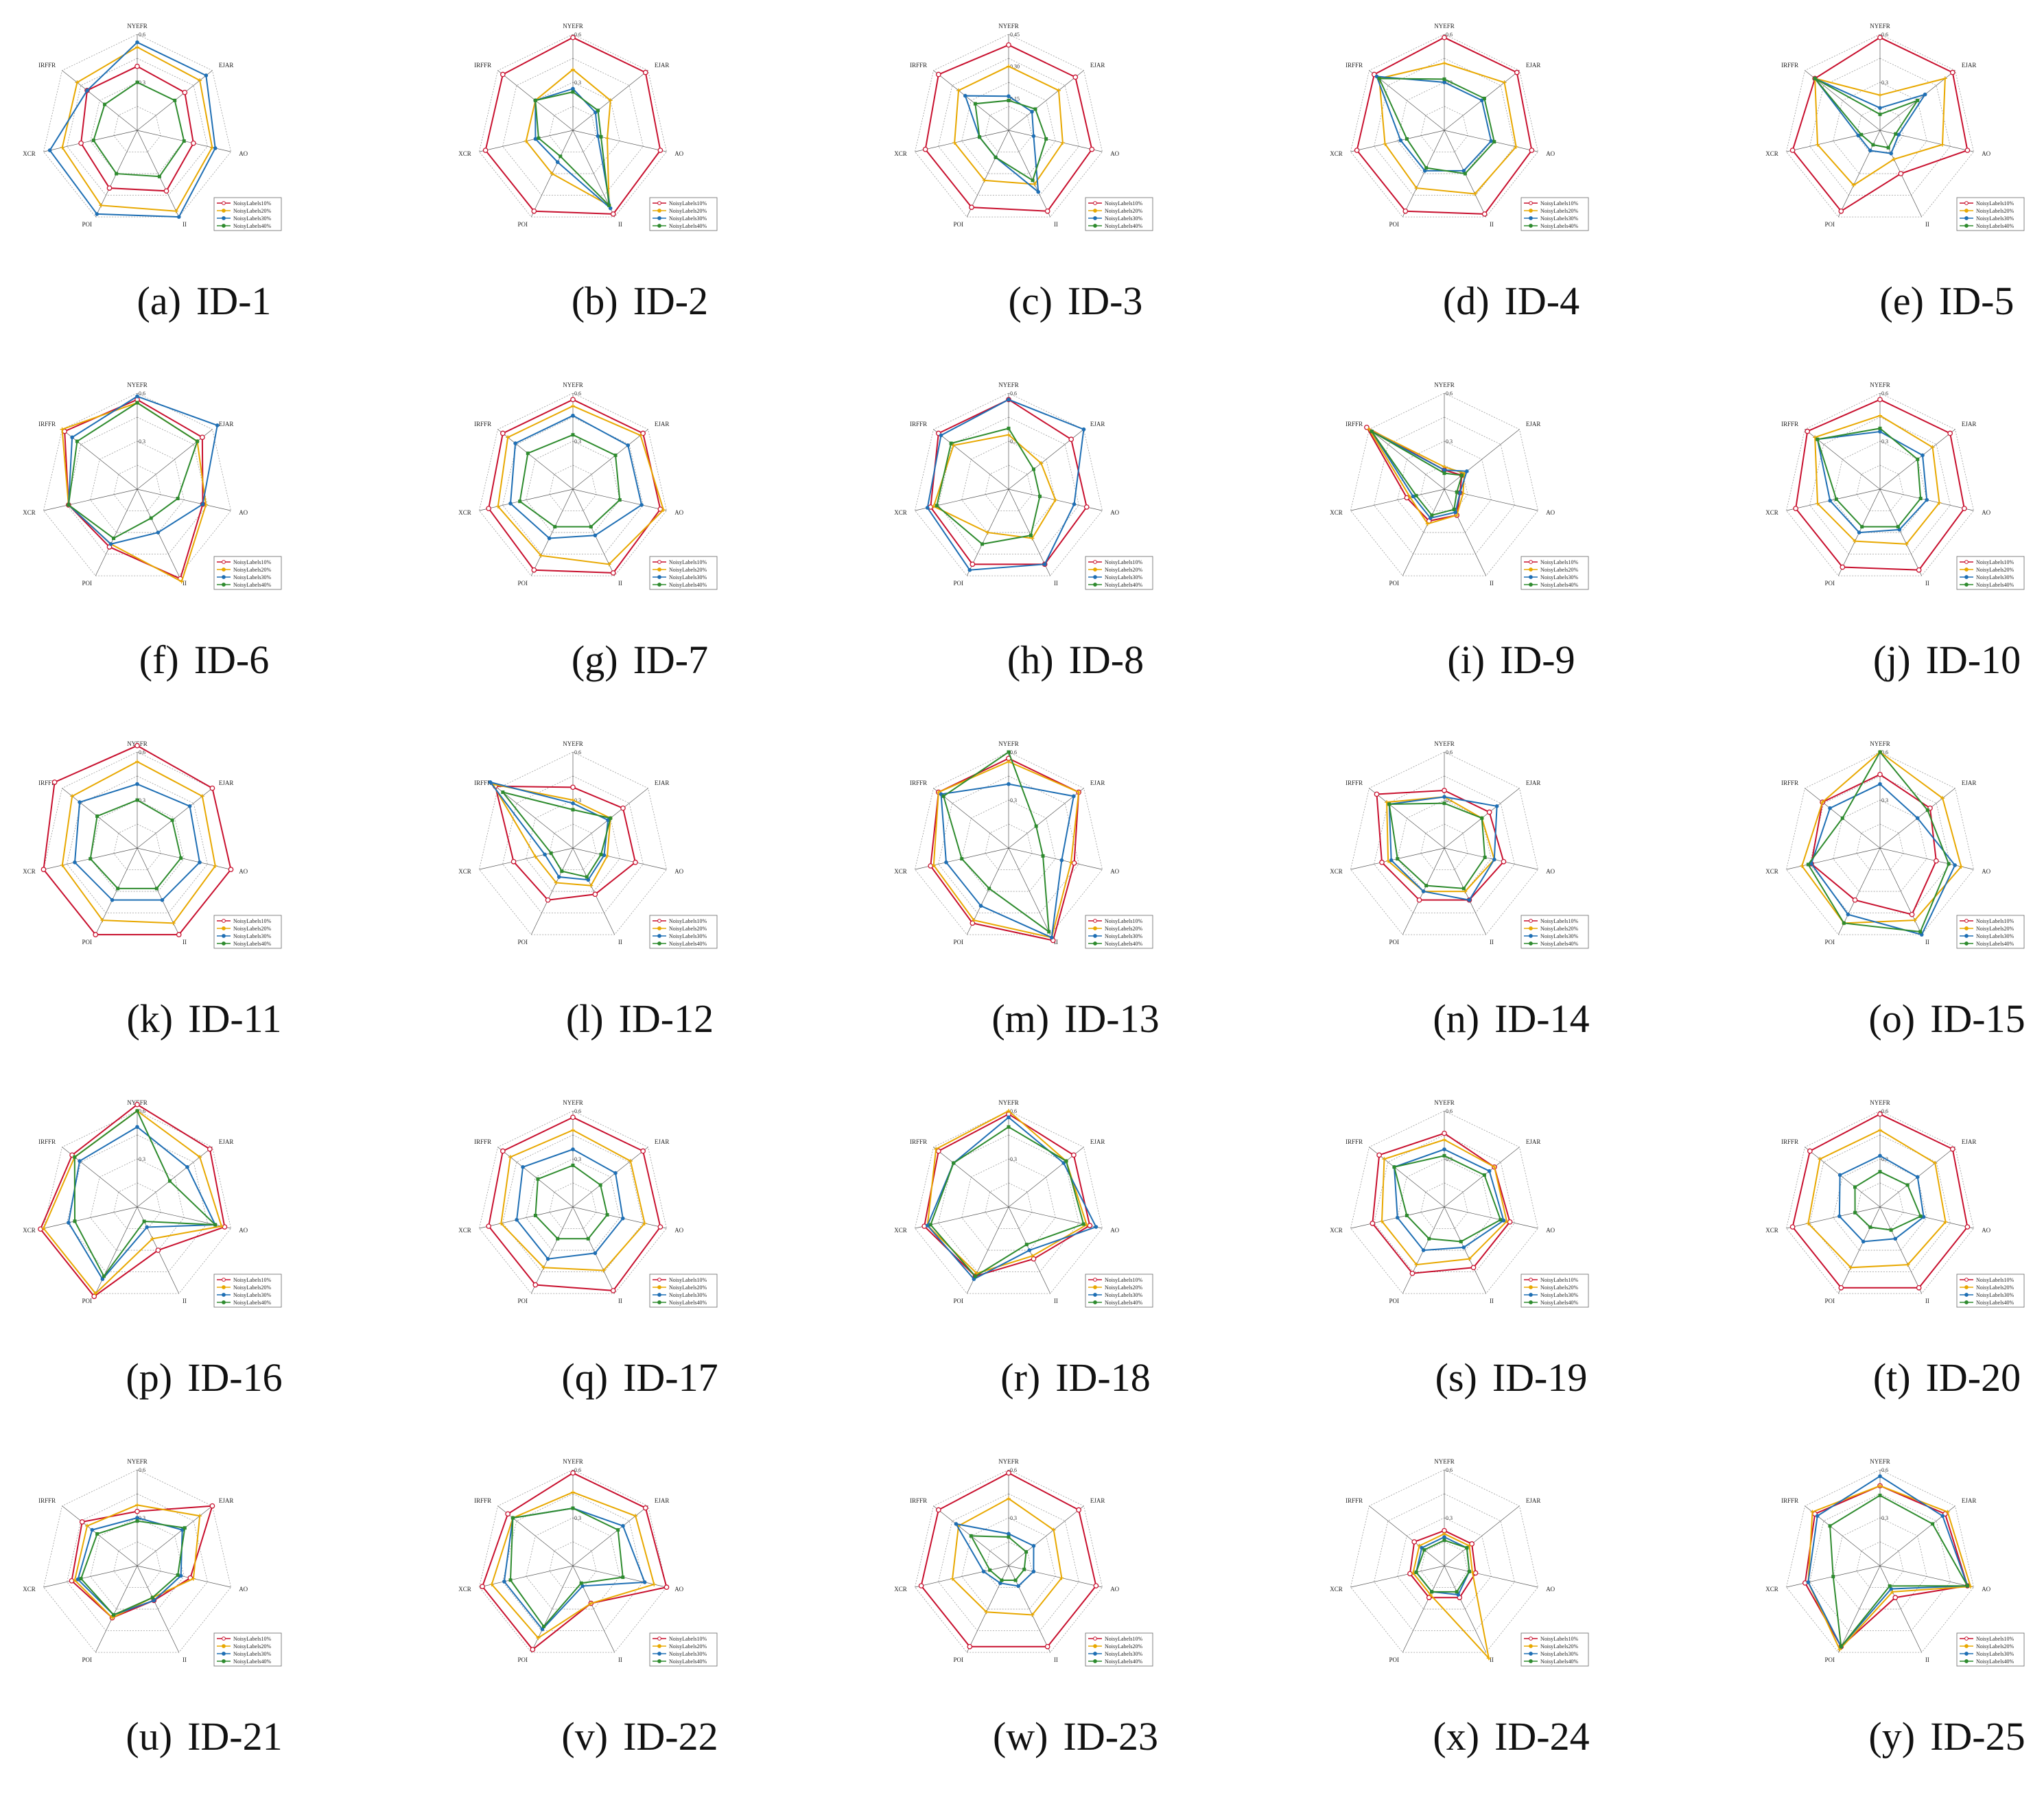 The height and width of the screenshot is (1806, 2044). What do you see at coordinates (1995, 1639) in the screenshot?
I see `legend-label: NoisyLabels10%` at bounding box center [1995, 1639].